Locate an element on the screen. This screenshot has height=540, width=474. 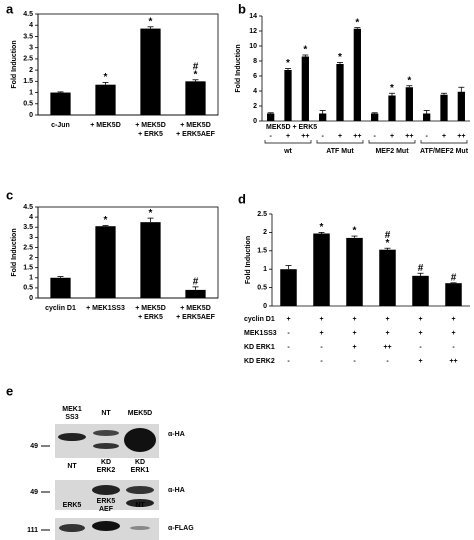
y-tick-label: 4 is located at coordinates (255, 91).